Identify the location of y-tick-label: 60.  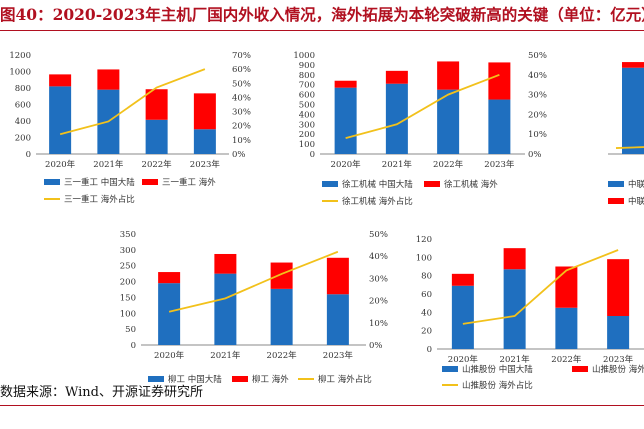
(426, 295).